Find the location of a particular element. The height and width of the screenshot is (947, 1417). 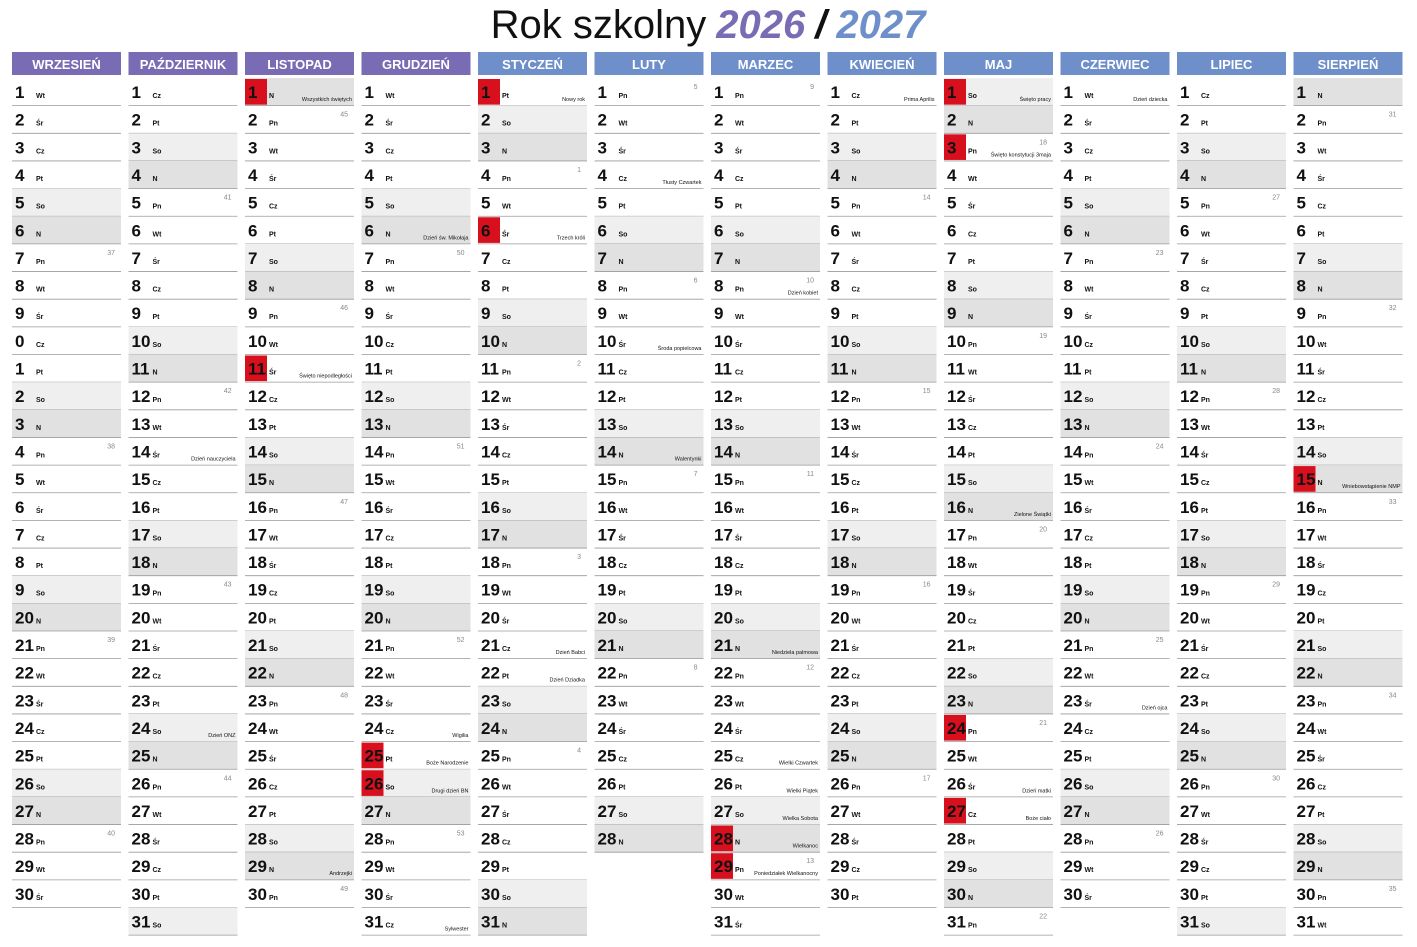

day-number: 16 is located at coordinates (1189, 507).